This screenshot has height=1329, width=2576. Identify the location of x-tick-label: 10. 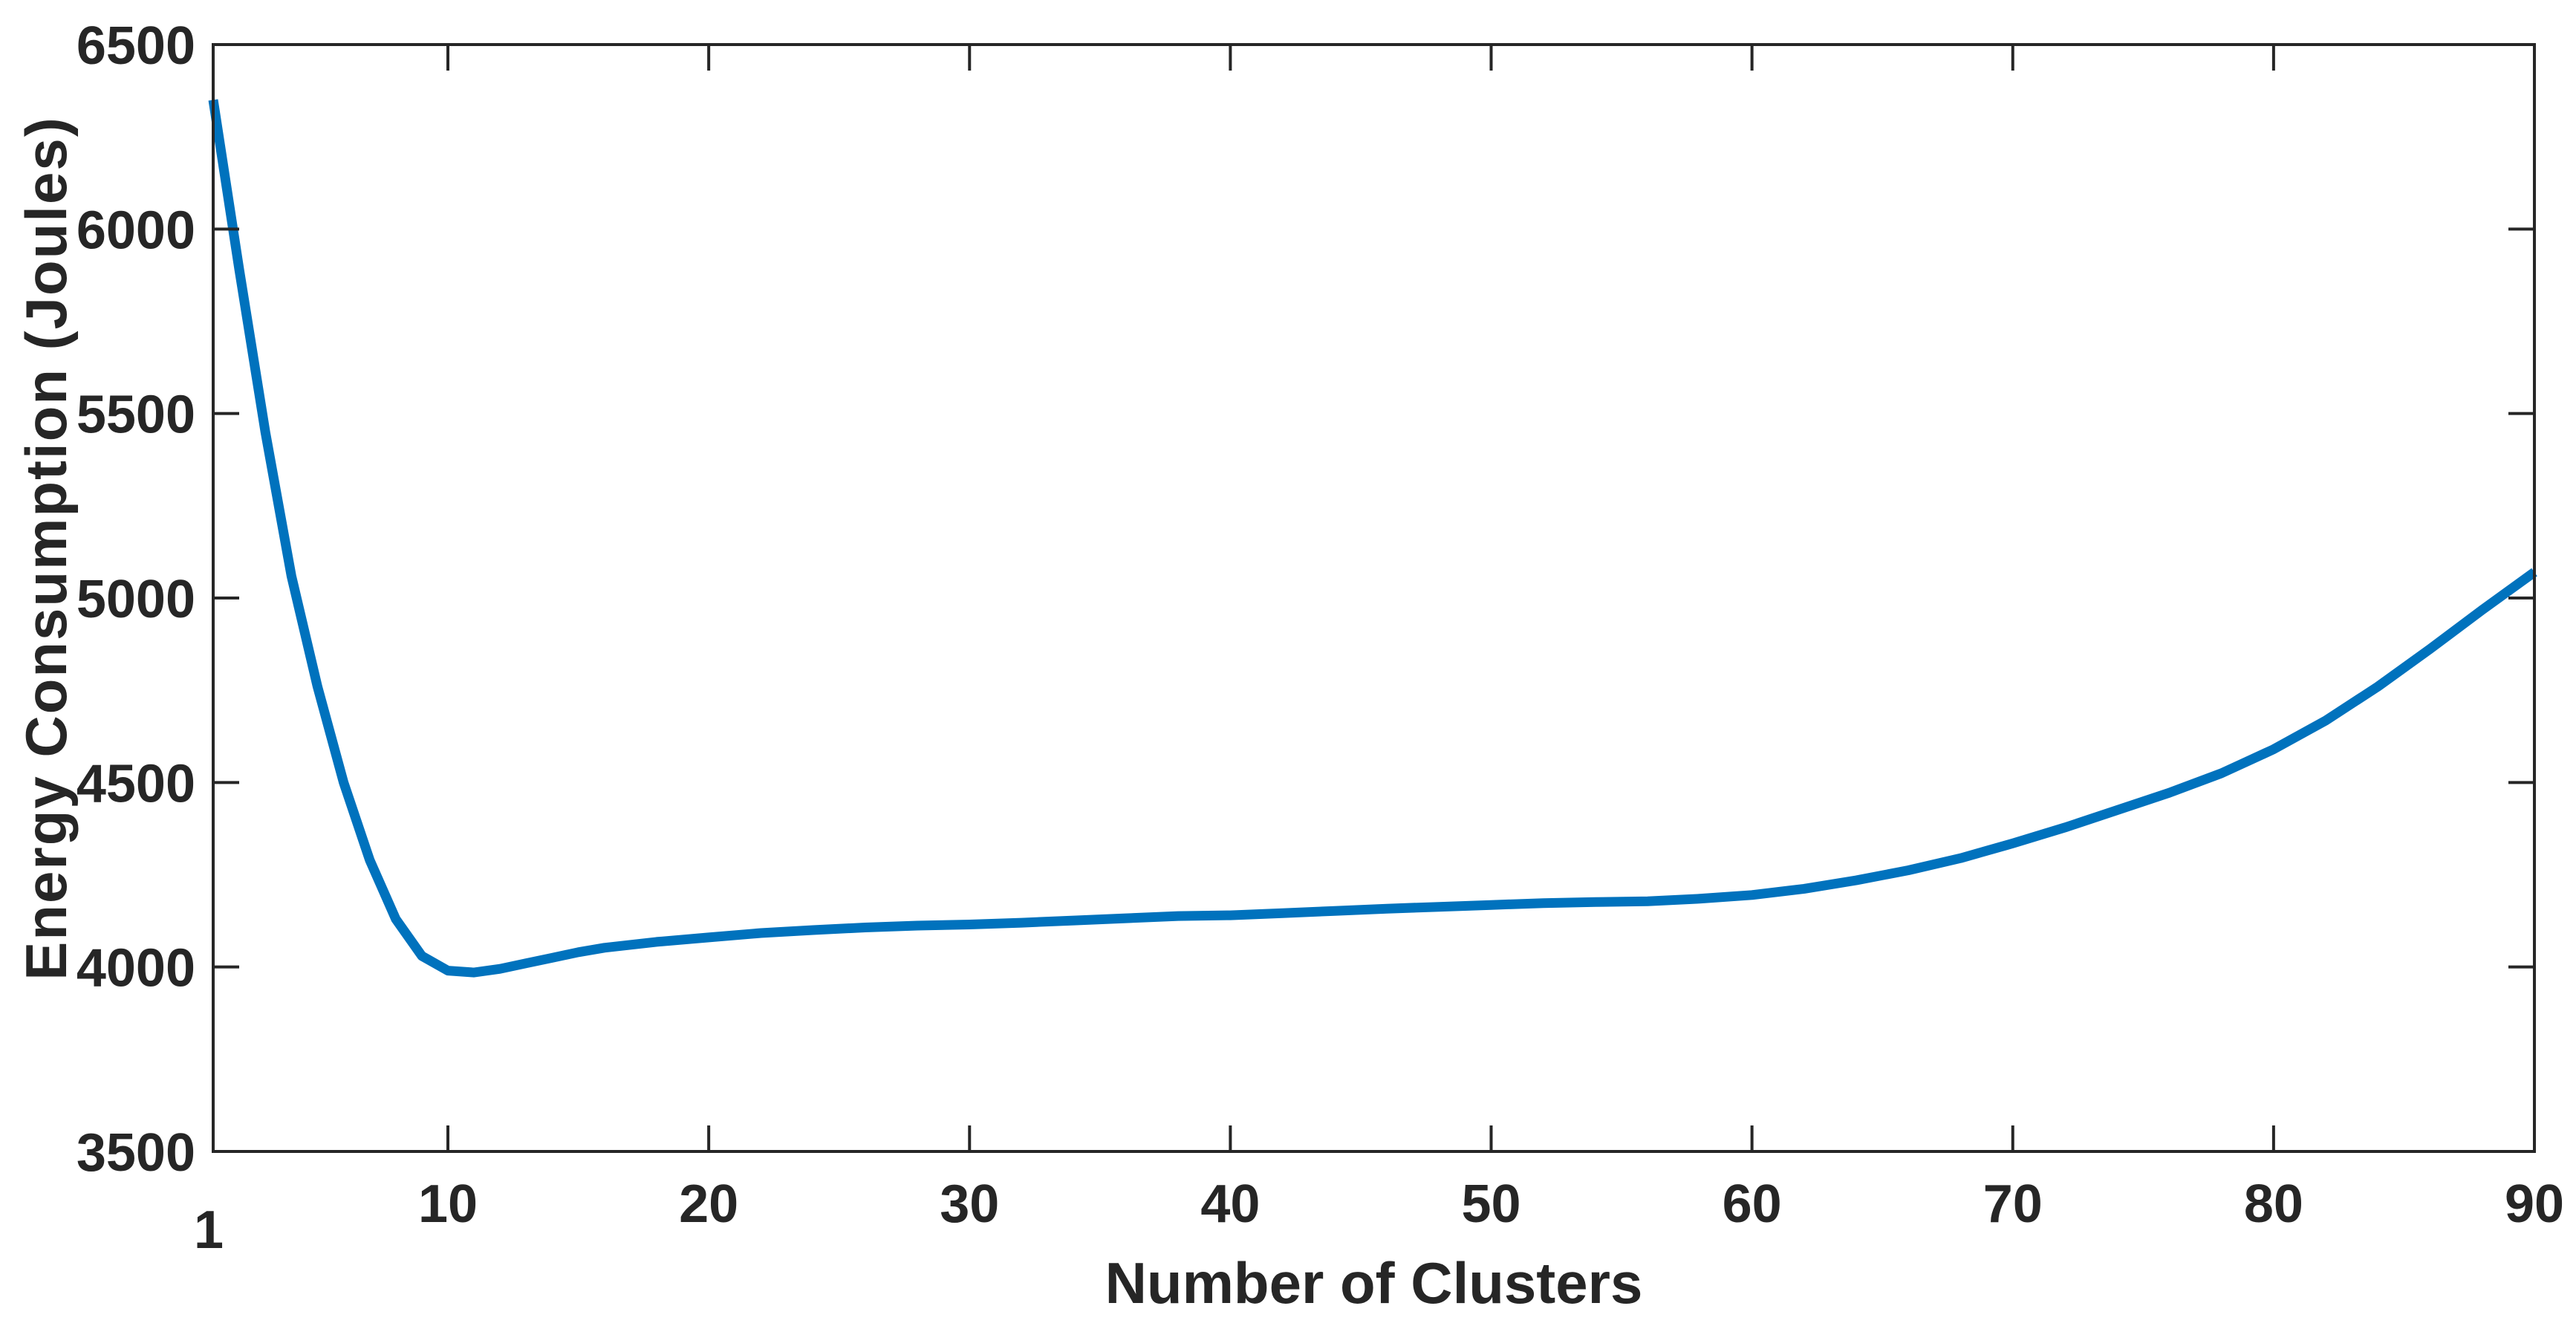
(448, 1204).